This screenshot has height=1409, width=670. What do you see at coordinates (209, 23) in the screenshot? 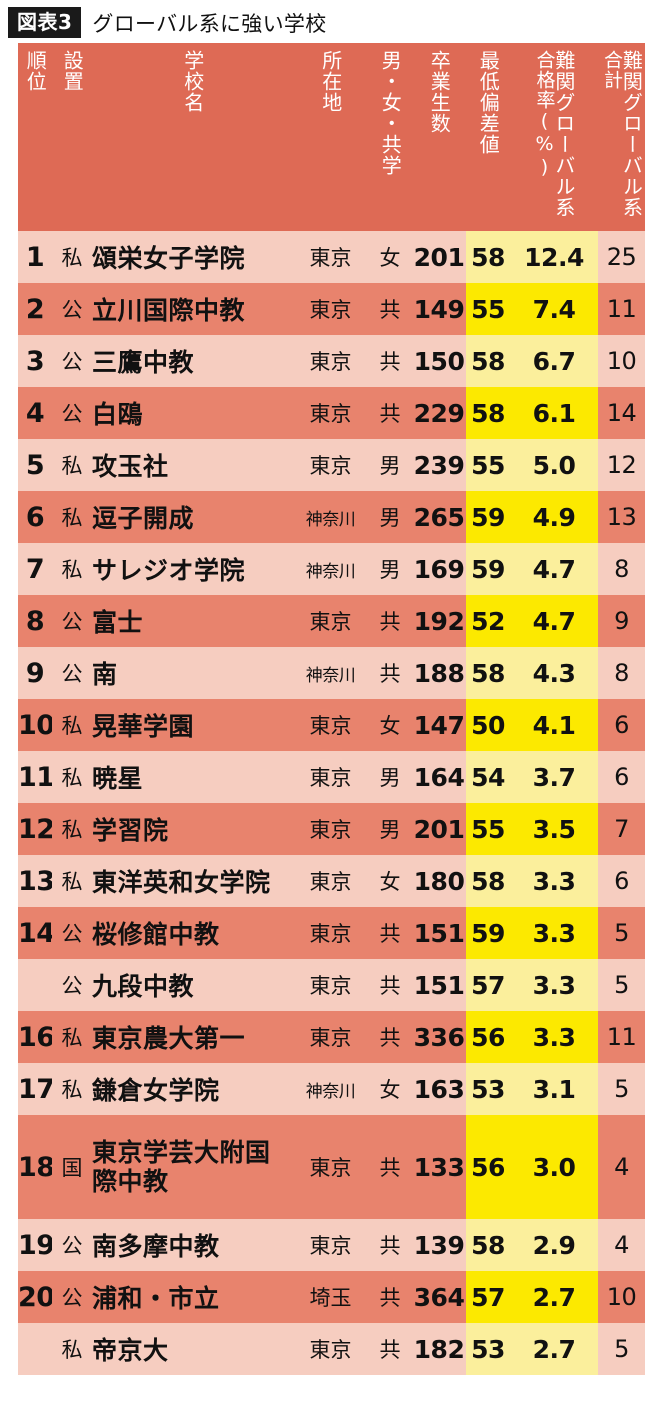
I see `page-title: グローバル系に強い学校` at bounding box center [209, 23].